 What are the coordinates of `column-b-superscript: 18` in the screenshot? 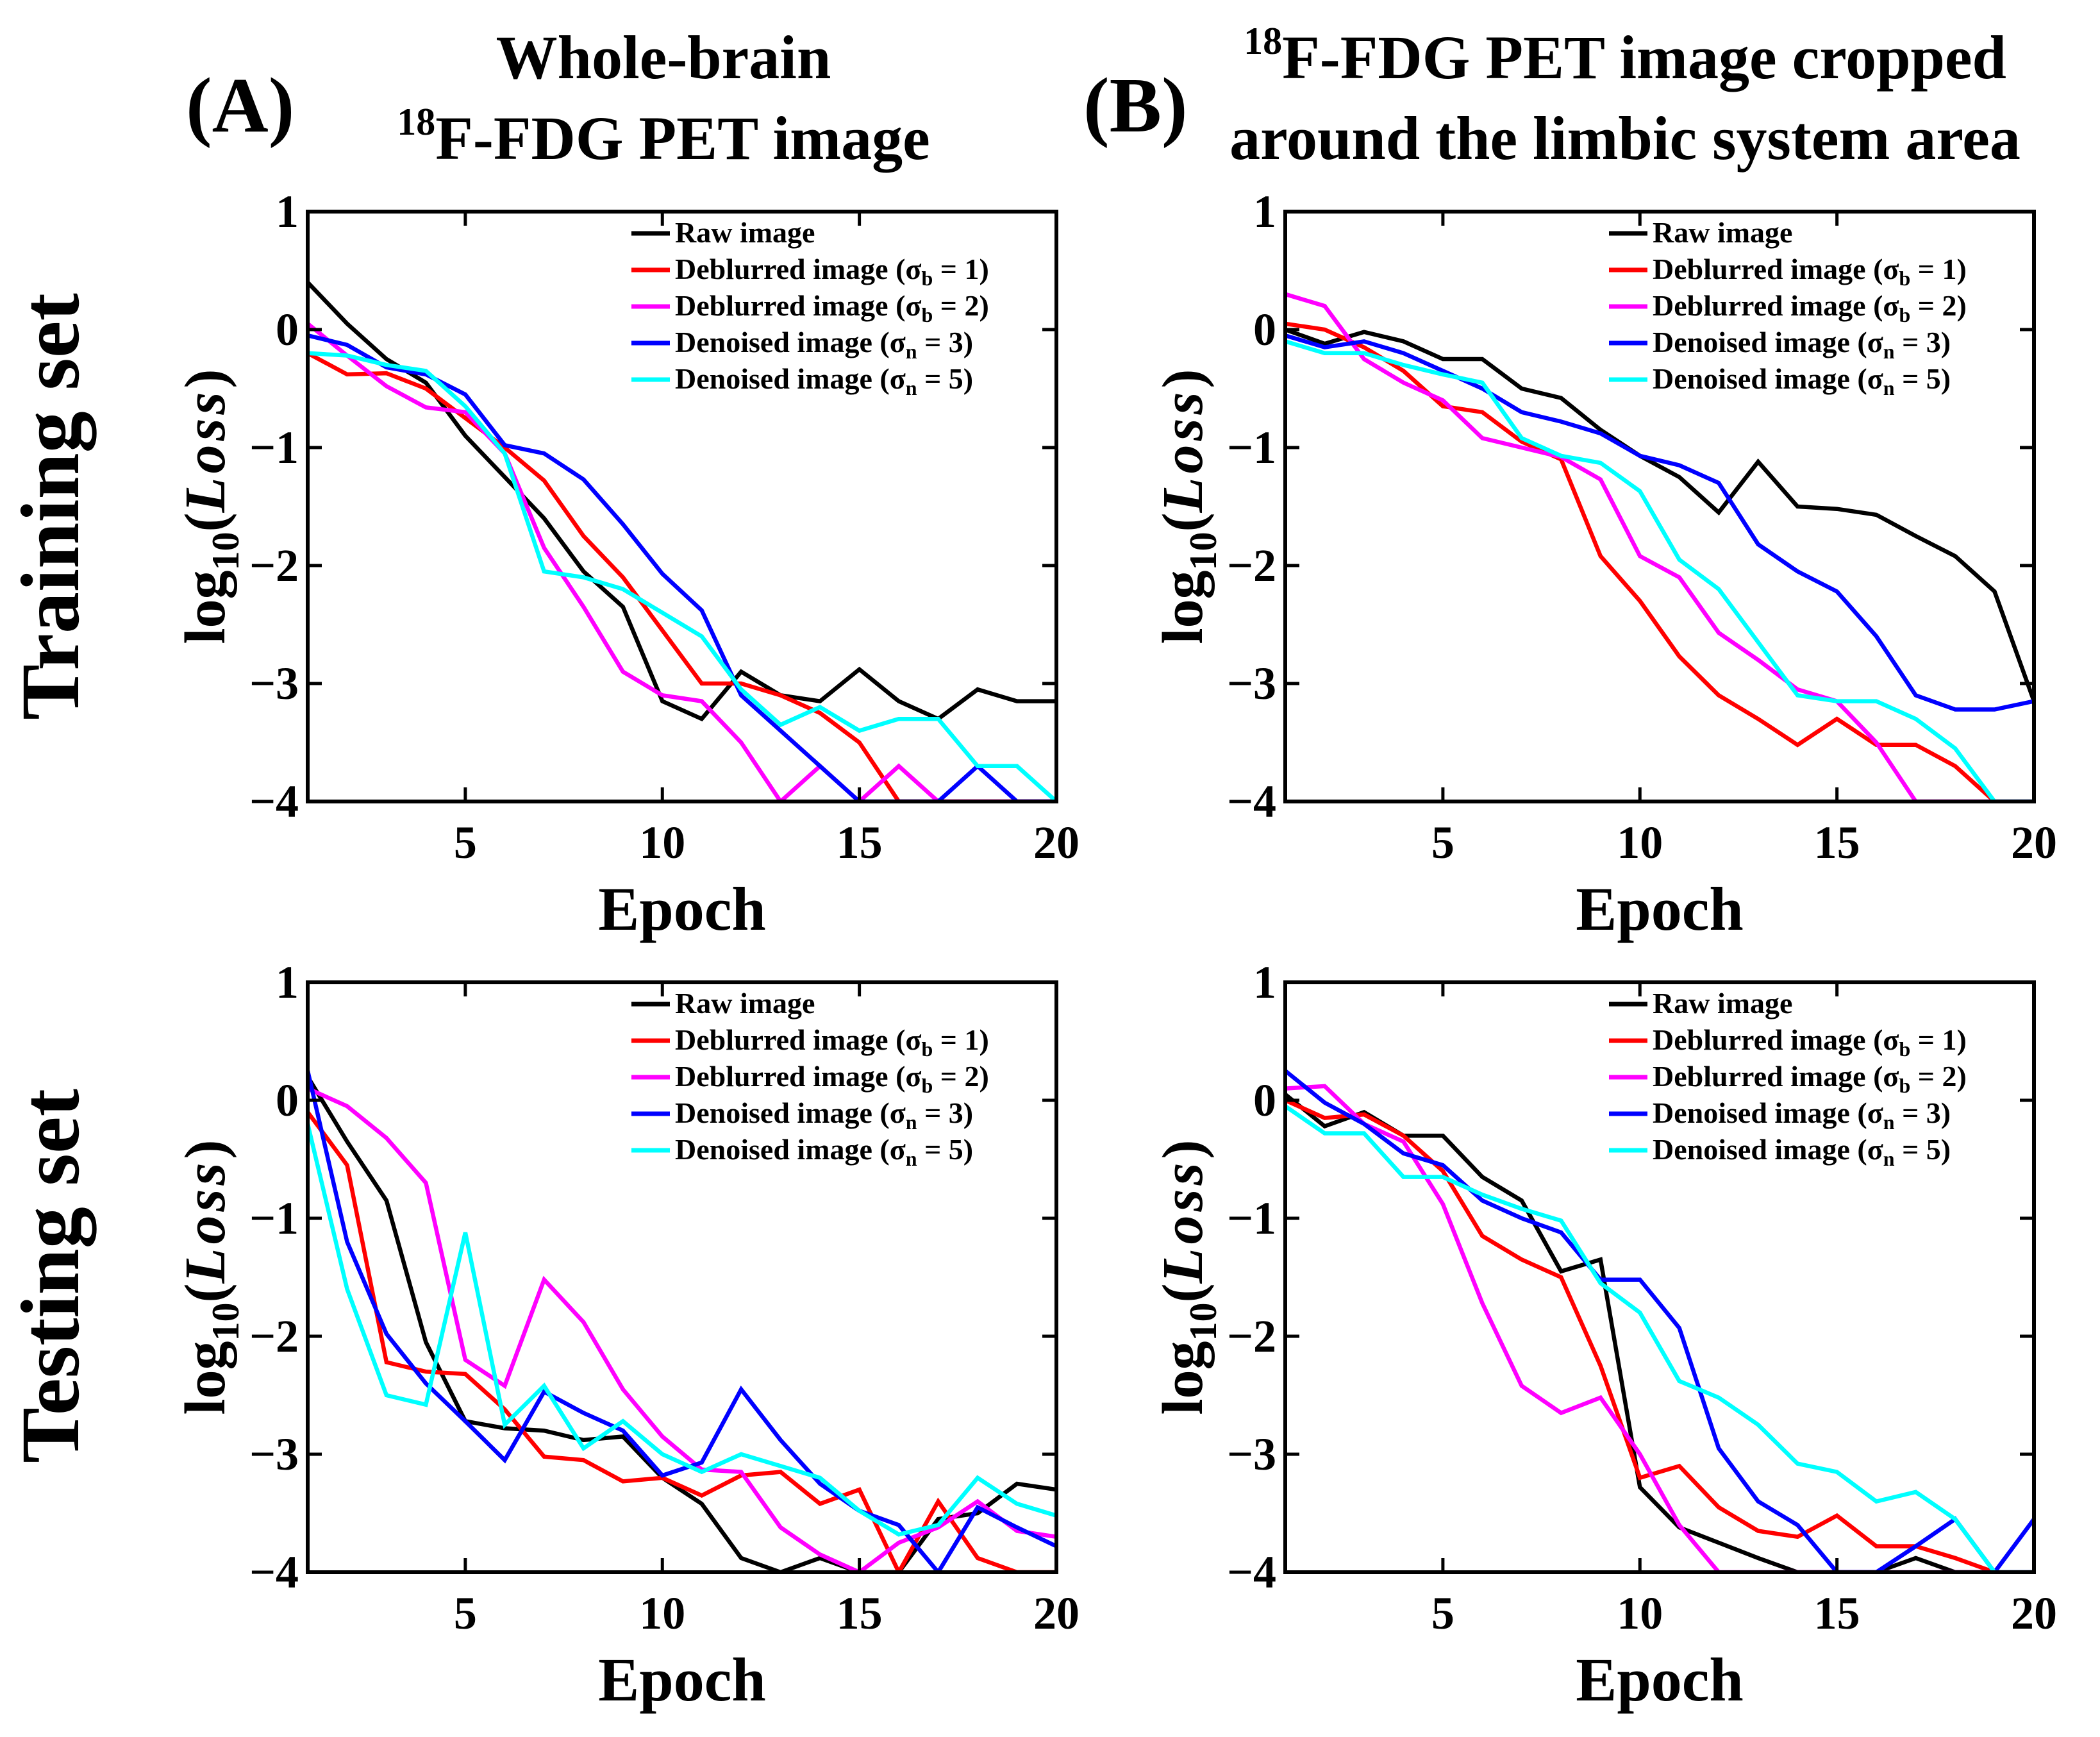 It's located at (1263, 41).